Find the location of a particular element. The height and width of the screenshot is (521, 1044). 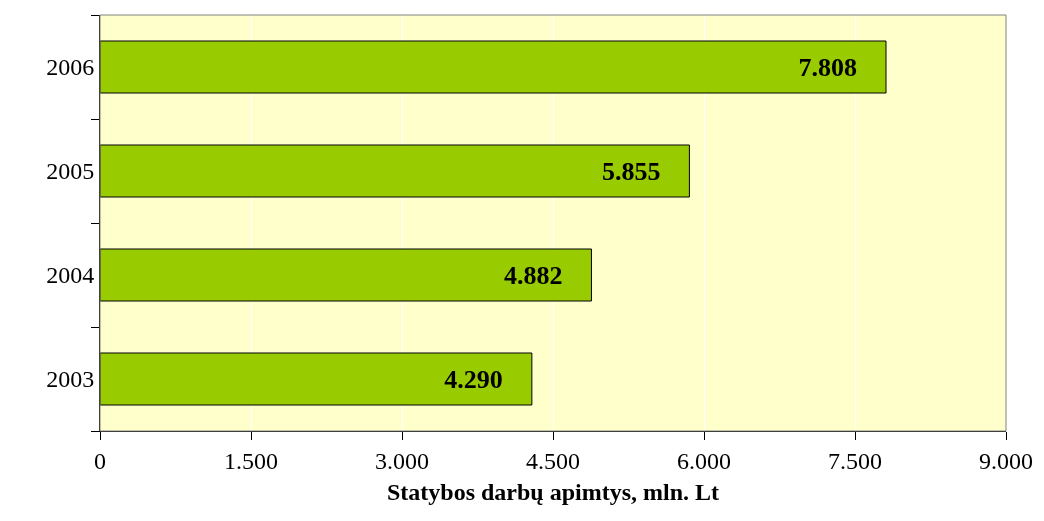

y-tick-label: 2003 is located at coordinates (70, 379).